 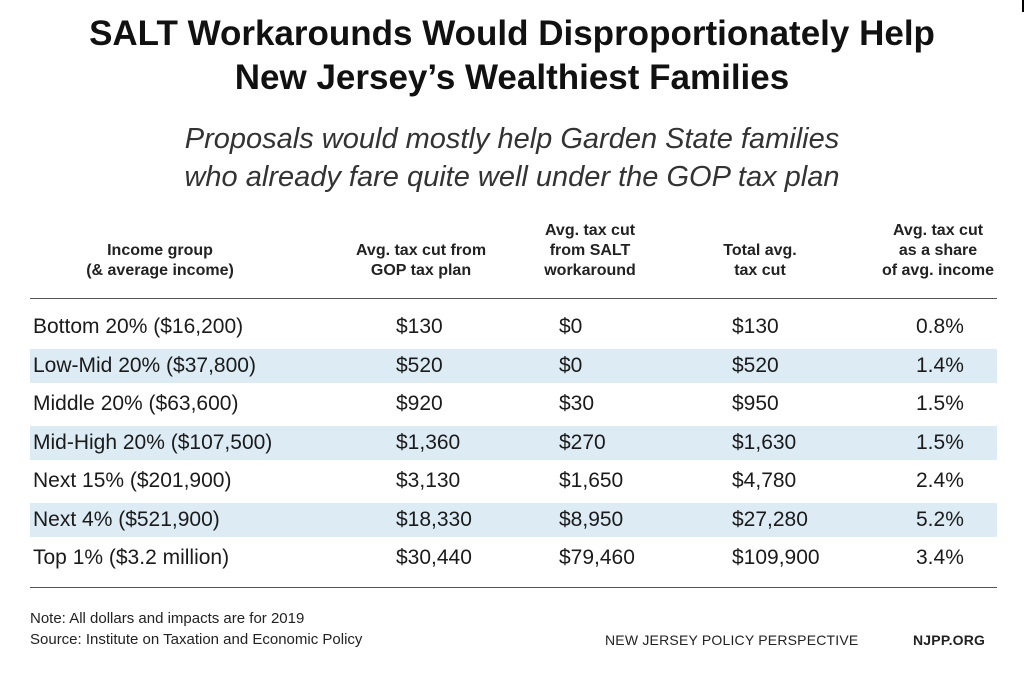 I want to click on org-url: NJPP.ORG, so click(x=949, y=640).